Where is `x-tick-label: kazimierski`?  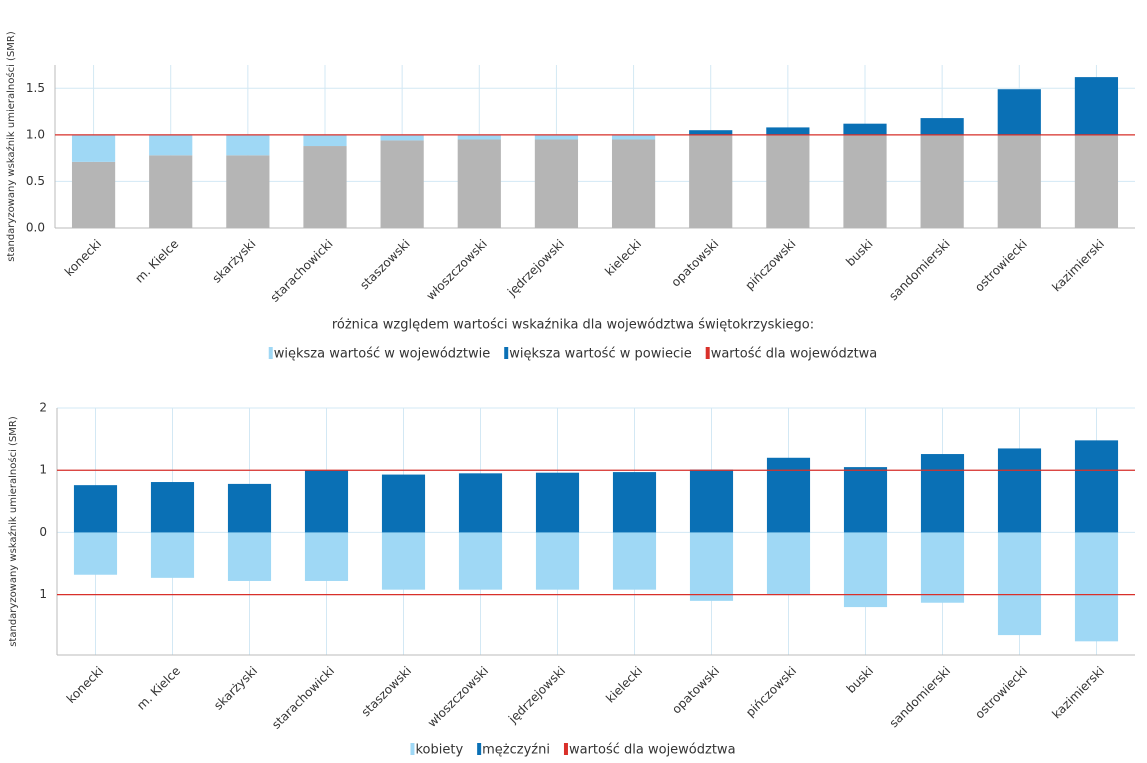
x-tick-label: kazimierski is located at coordinates (1078, 693).